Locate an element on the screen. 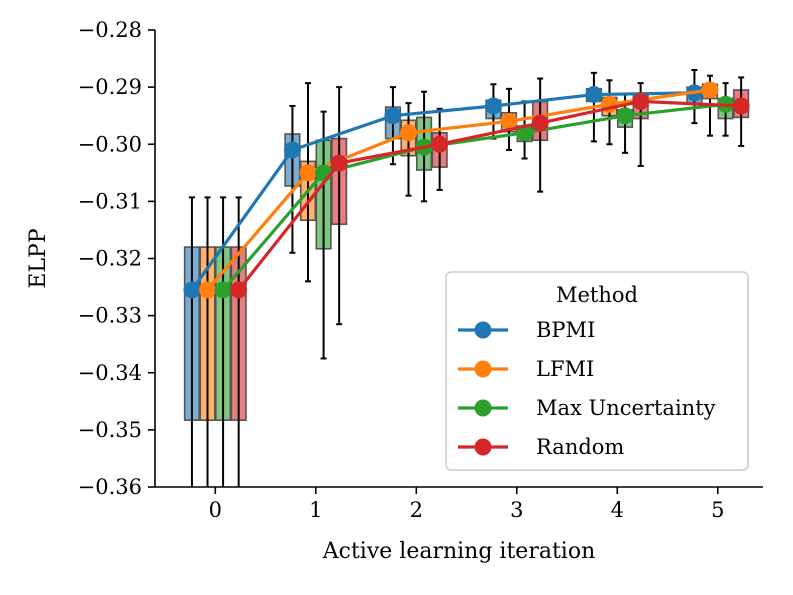  legend-label-bpmi: BPMI is located at coordinates (565, 330).